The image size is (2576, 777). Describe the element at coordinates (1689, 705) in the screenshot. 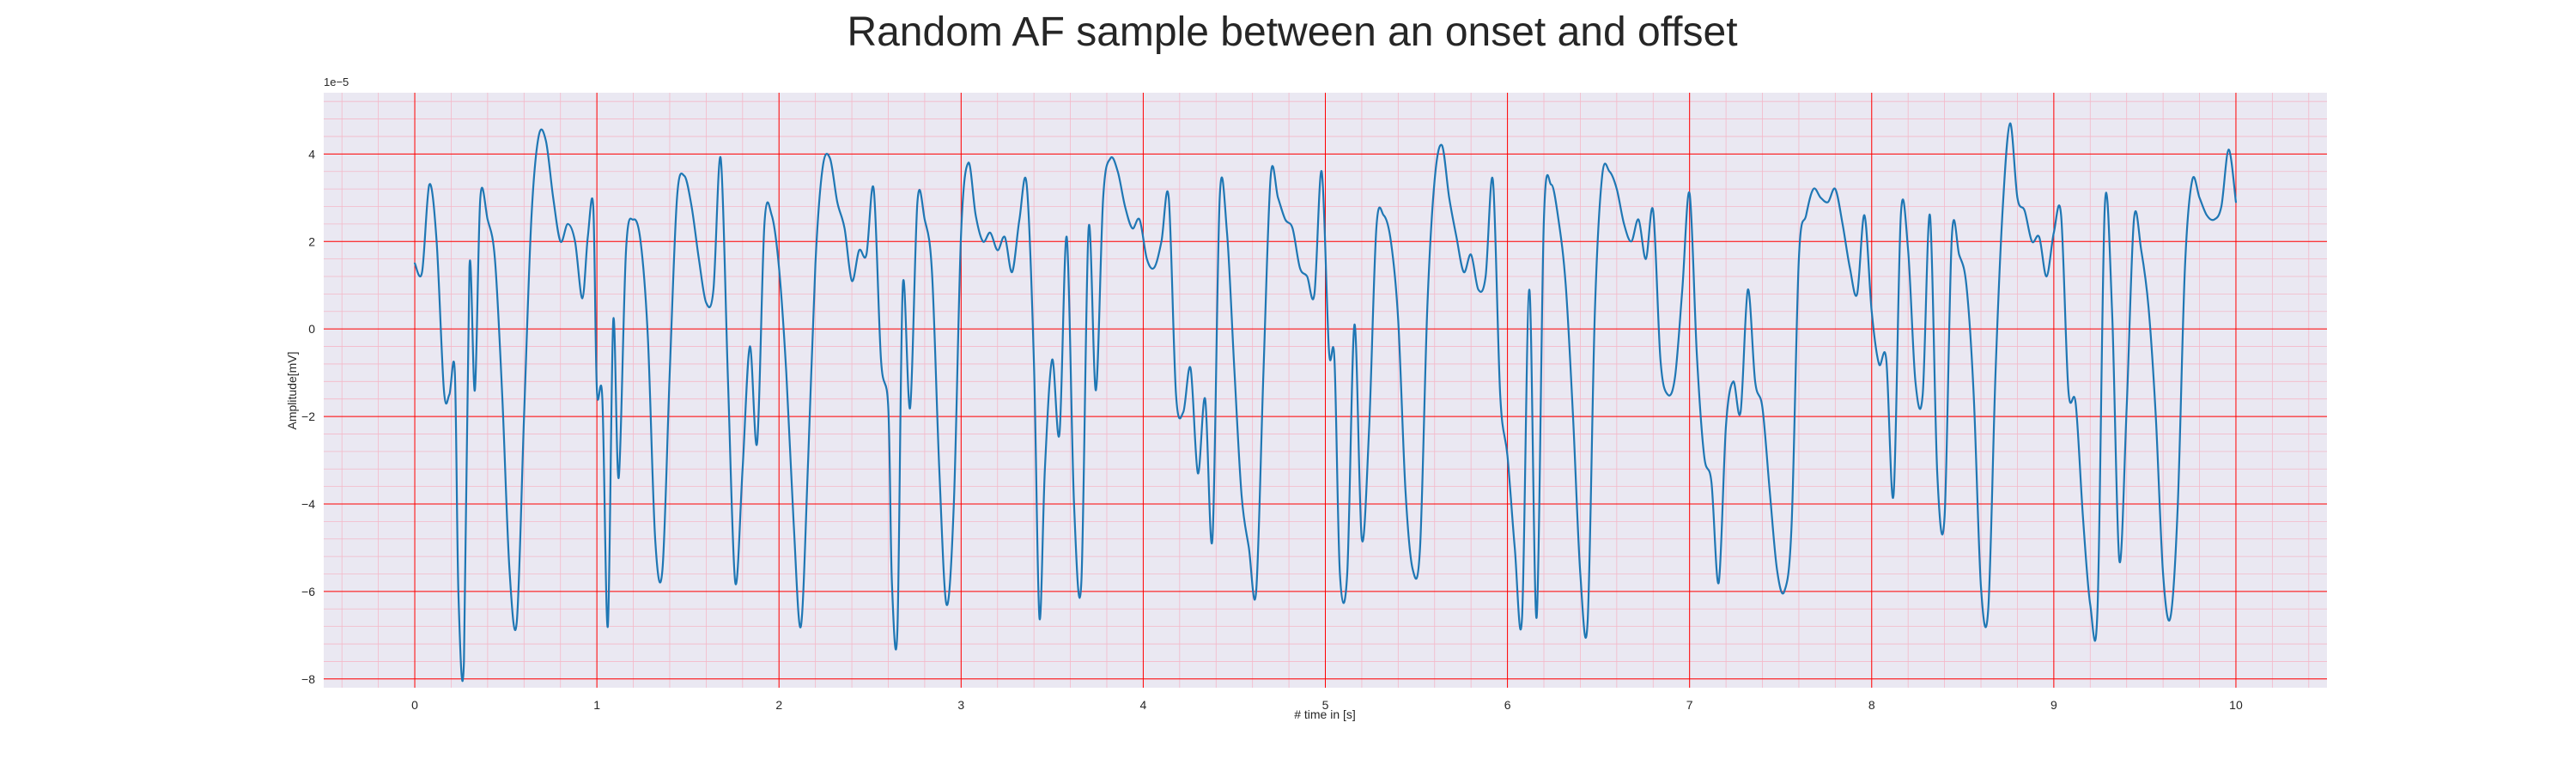

I see `x-tick-label: 7` at that location.